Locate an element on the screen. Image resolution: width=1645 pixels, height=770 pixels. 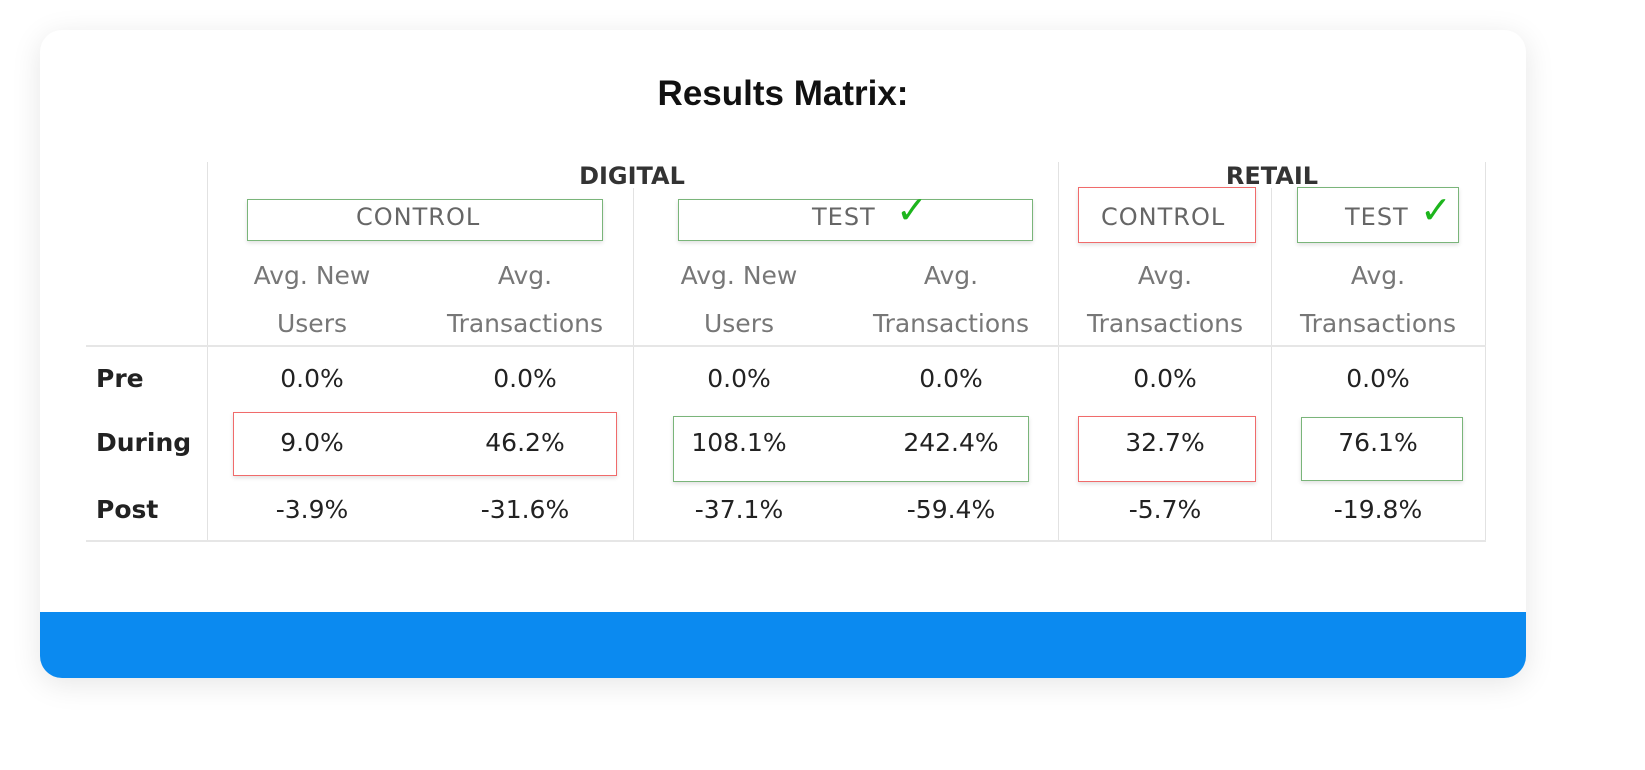
table-cell: -3.9% is located at coordinates (312, 509).